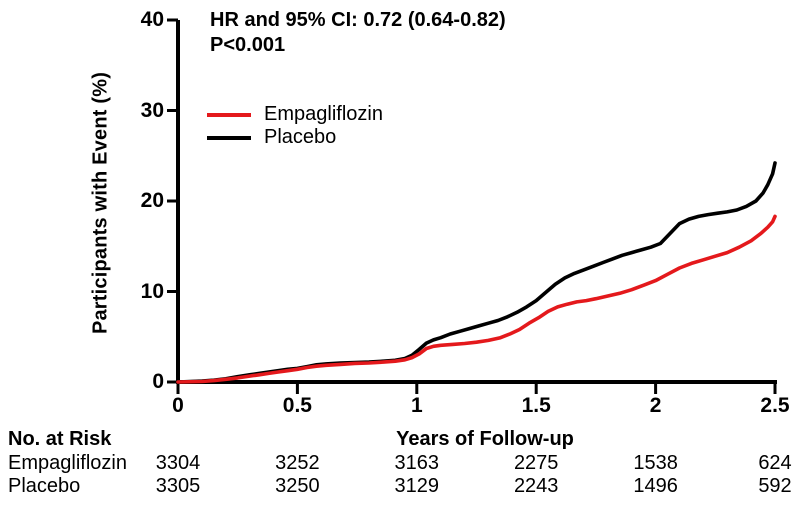  Describe the element at coordinates (358, 33) in the screenshot. I see `hr-annotation: HR and 95% CI: 0.72 (0.64-0.82) P<0.001` at that location.